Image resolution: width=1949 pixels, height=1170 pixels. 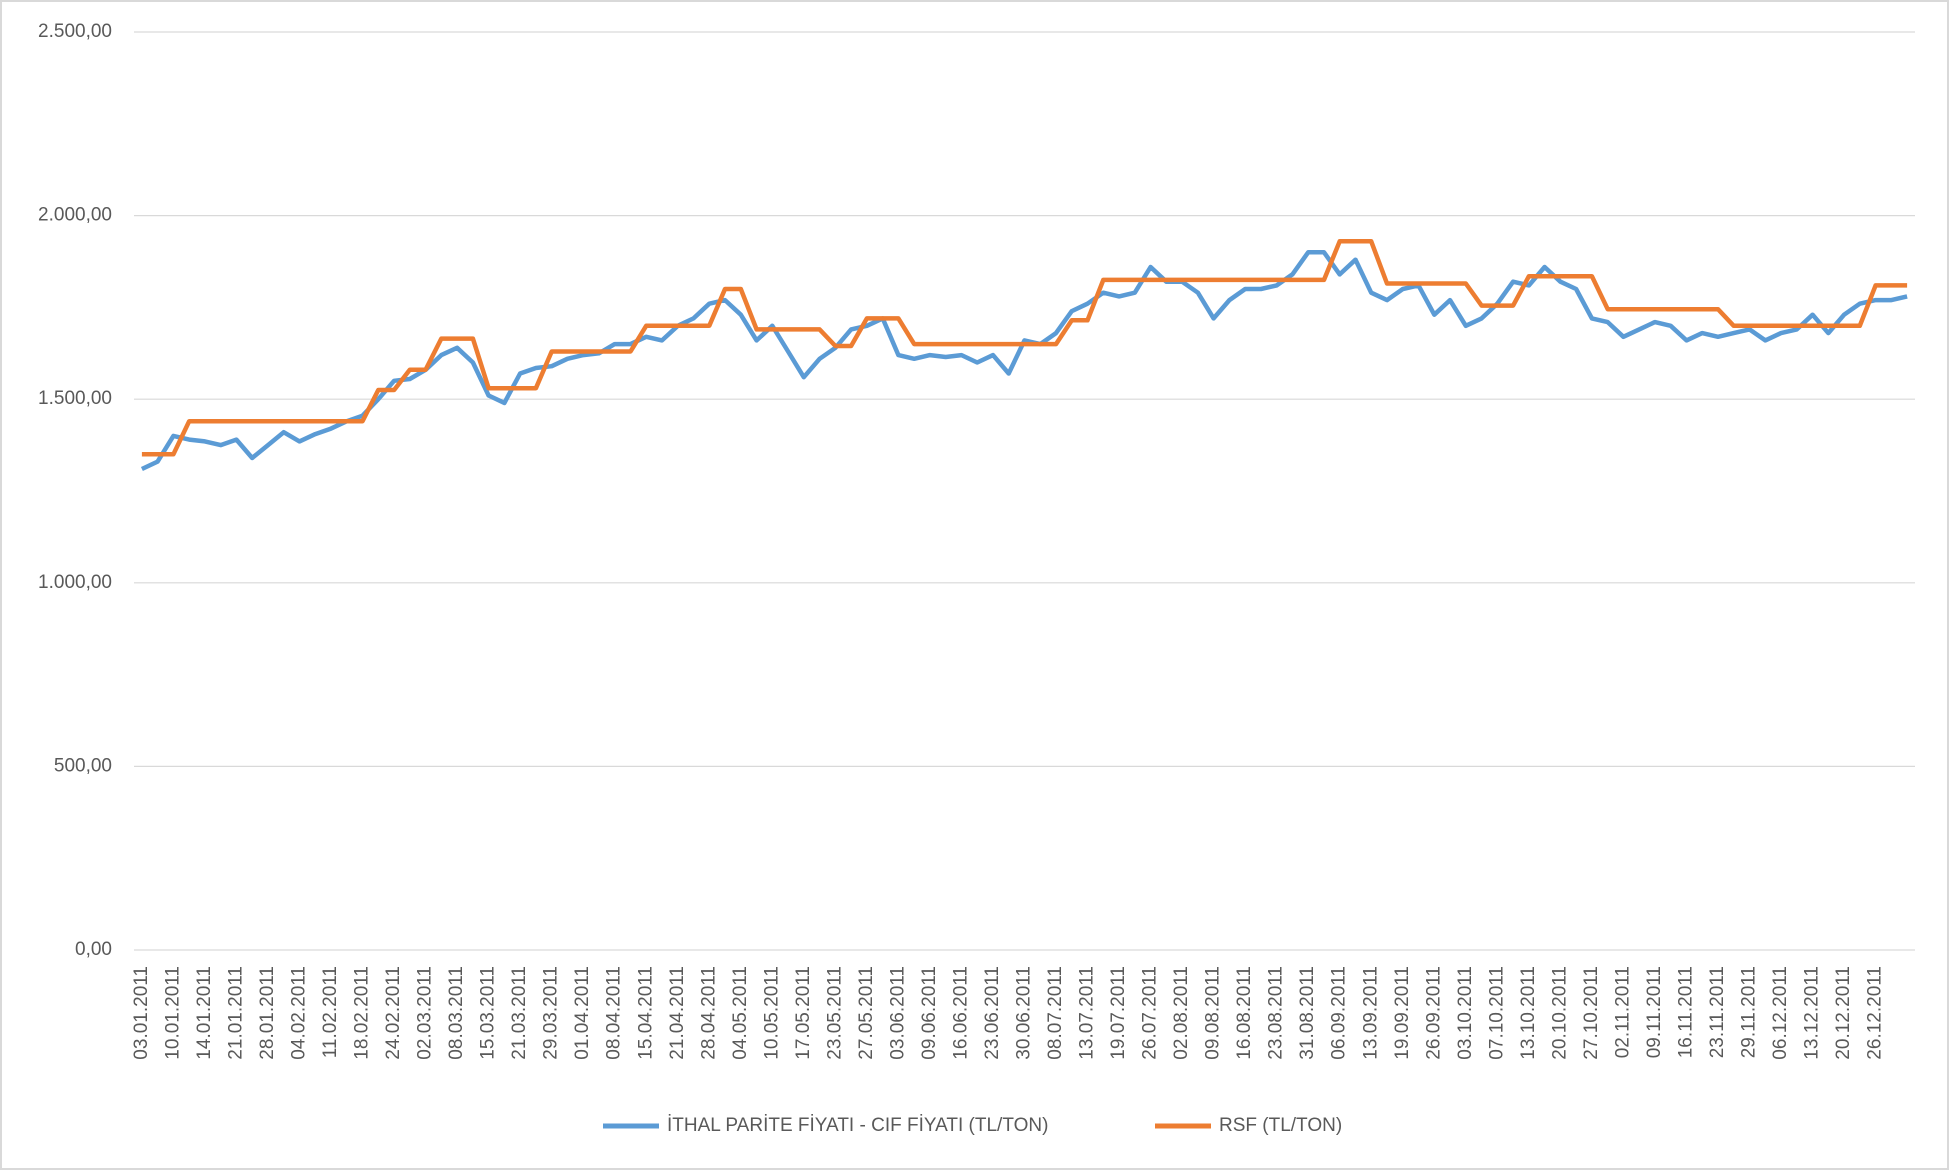 What do you see at coordinates (803, 1013) in the screenshot?
I see `x-tick-label: 17.05.2011` at bounding box center [803, 1013].